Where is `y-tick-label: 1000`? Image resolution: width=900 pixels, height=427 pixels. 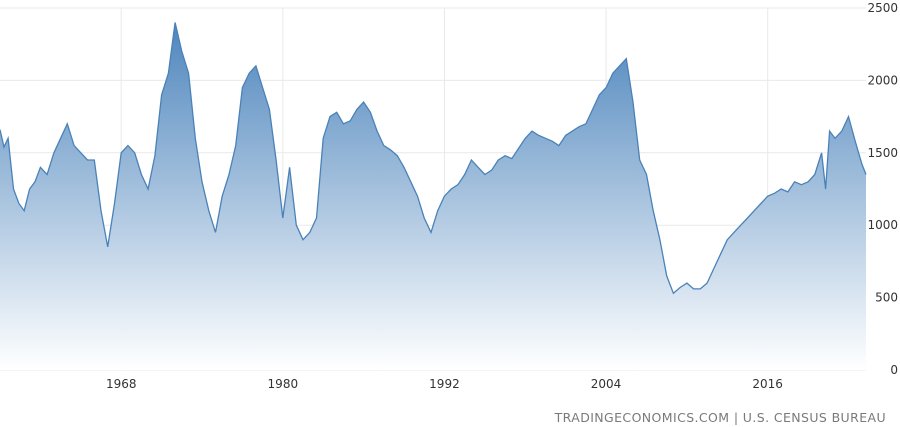
y-tick-label: 1000 is located at coordinates (882, 225).